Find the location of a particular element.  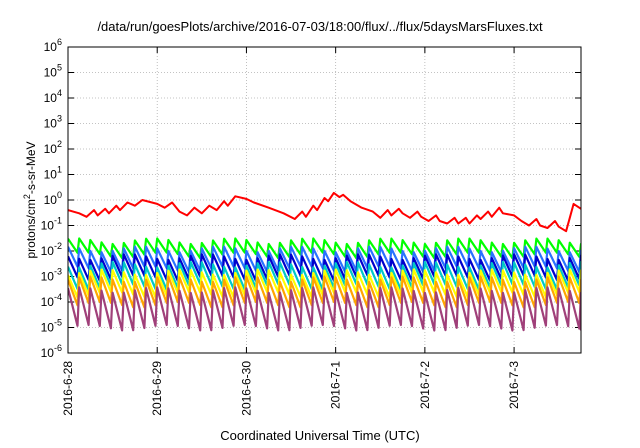

y-tick-label: 10³ is located at coordinates (53, 122).